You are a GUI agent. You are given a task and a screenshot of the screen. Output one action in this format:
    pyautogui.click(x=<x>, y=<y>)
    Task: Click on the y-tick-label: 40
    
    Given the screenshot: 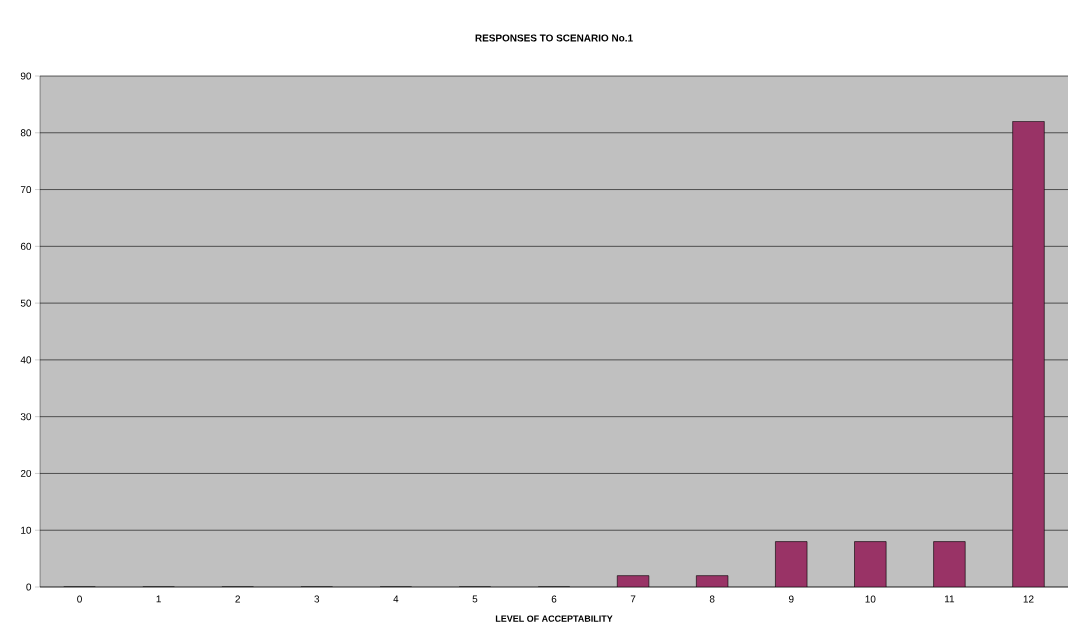 What is the action you would take?
    pyautogui.click(x=26, y=360)
    